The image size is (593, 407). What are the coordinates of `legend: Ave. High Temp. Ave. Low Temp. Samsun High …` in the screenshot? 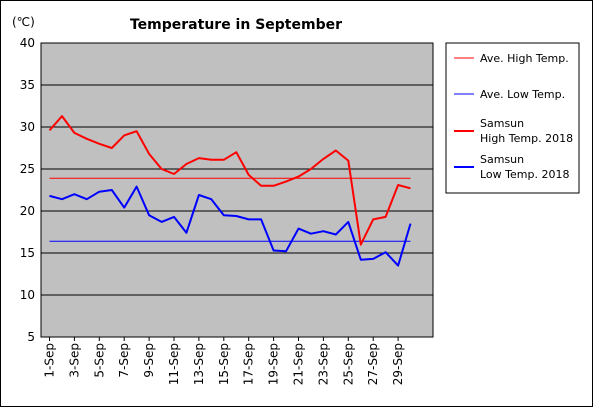 It's located at (513, 116).